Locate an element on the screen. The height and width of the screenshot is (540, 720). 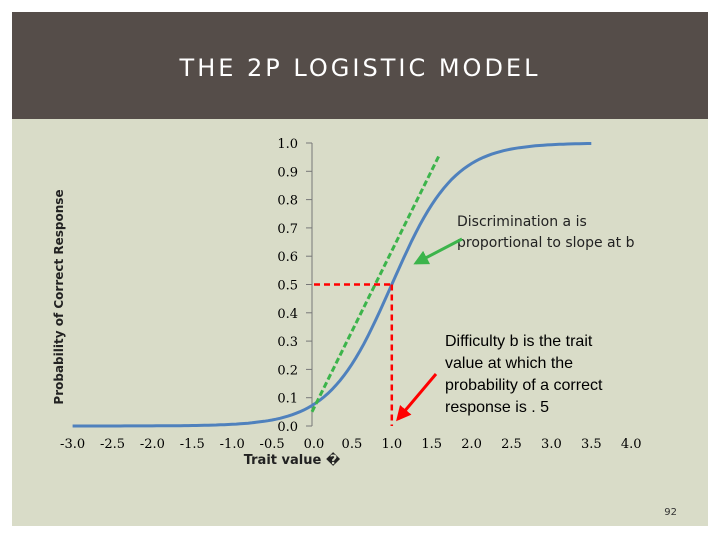
y-tick-label: 0.4 is located at coordinates (287, 314).